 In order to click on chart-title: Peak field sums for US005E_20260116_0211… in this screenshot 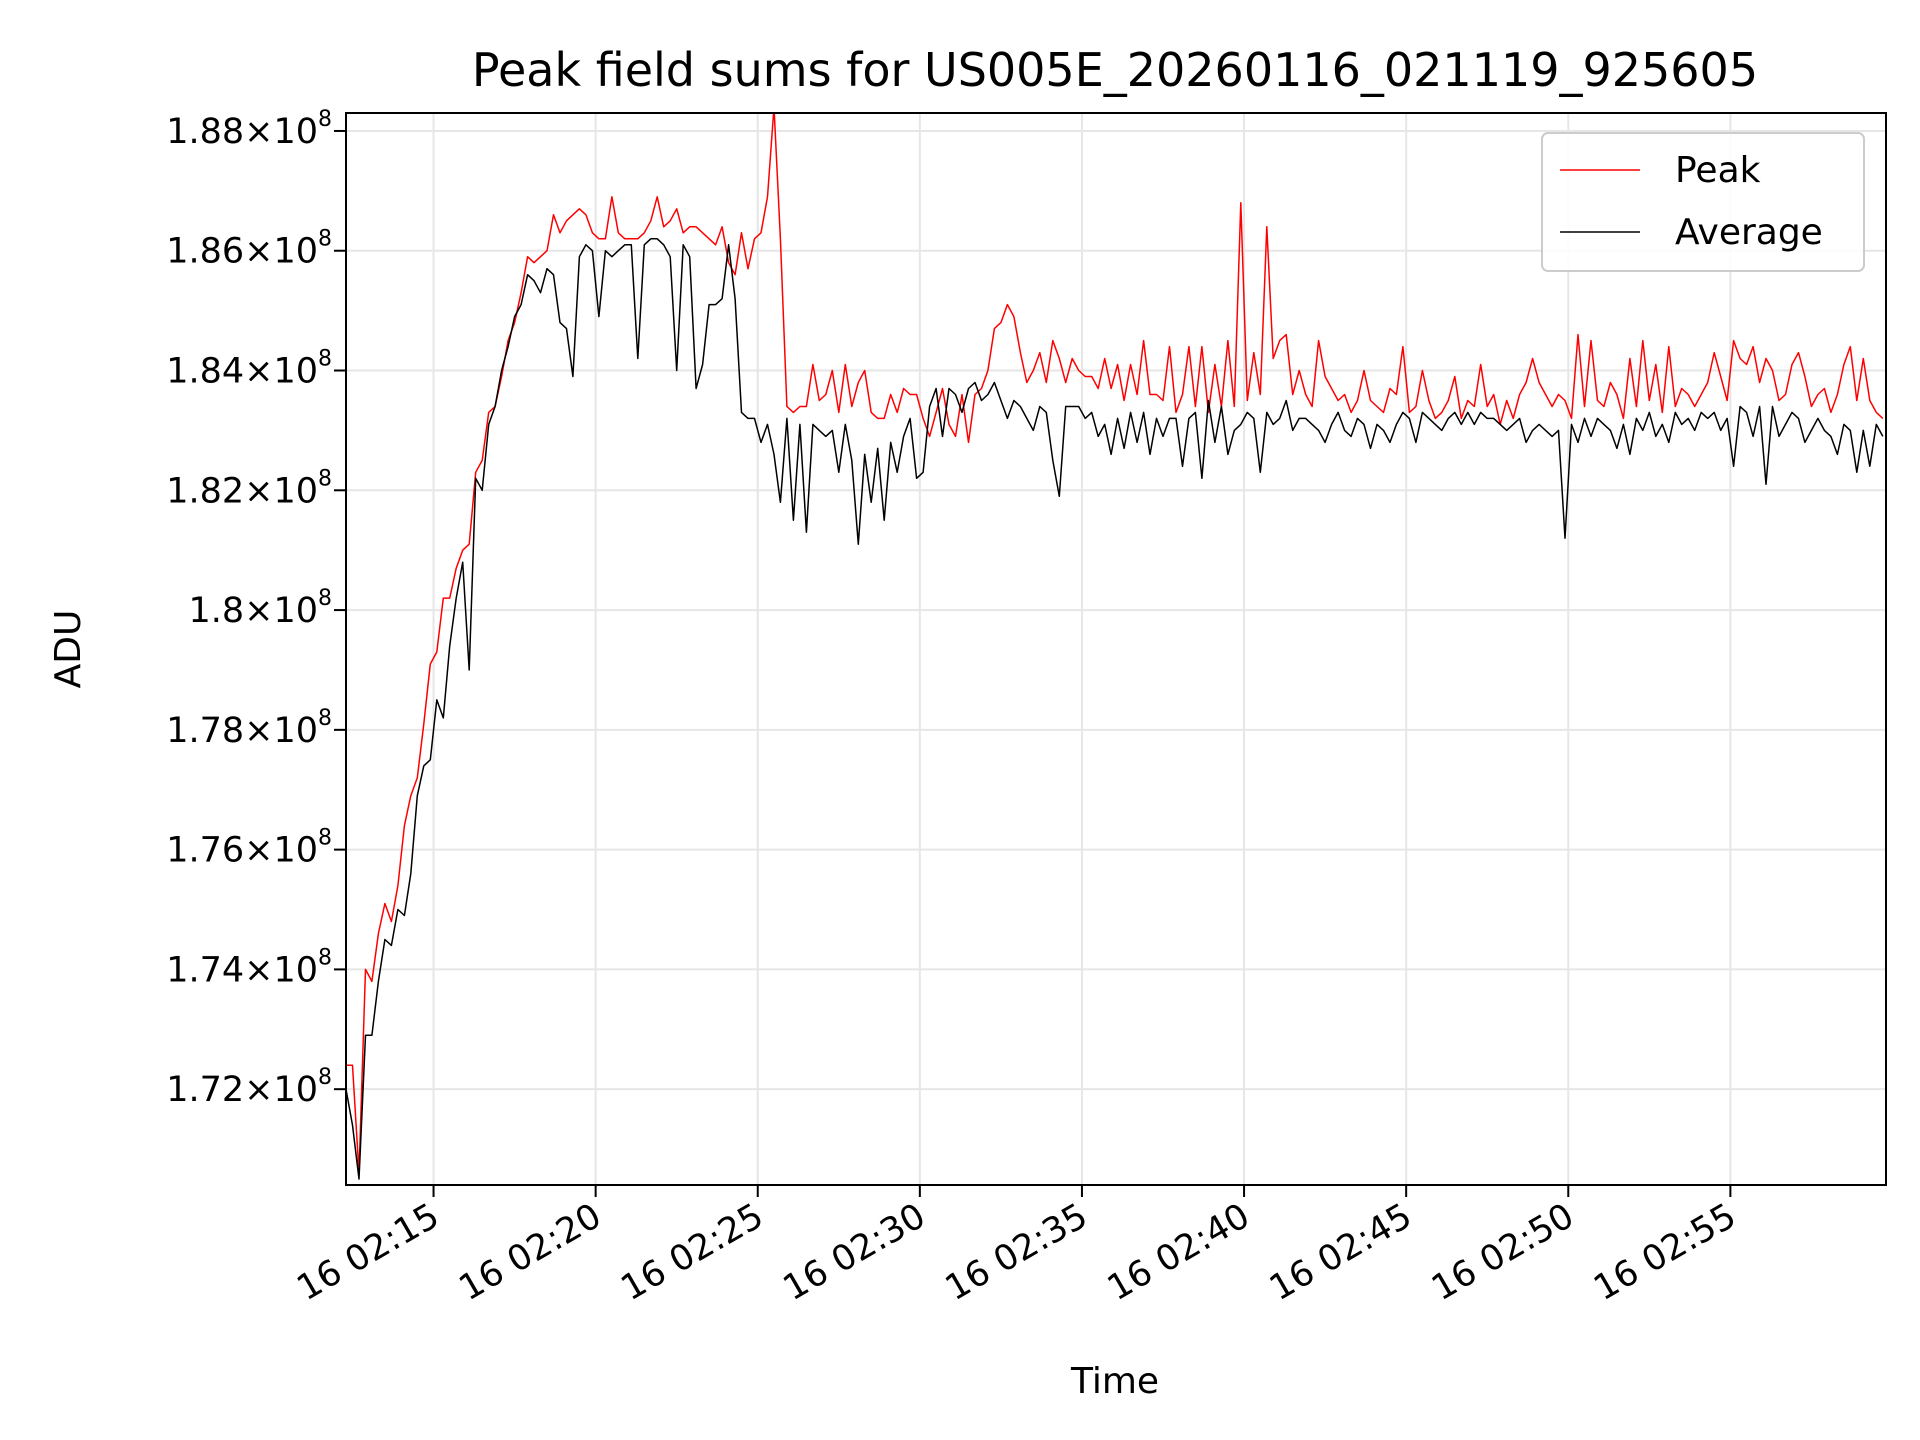, I will do `click(1115, 70)`.